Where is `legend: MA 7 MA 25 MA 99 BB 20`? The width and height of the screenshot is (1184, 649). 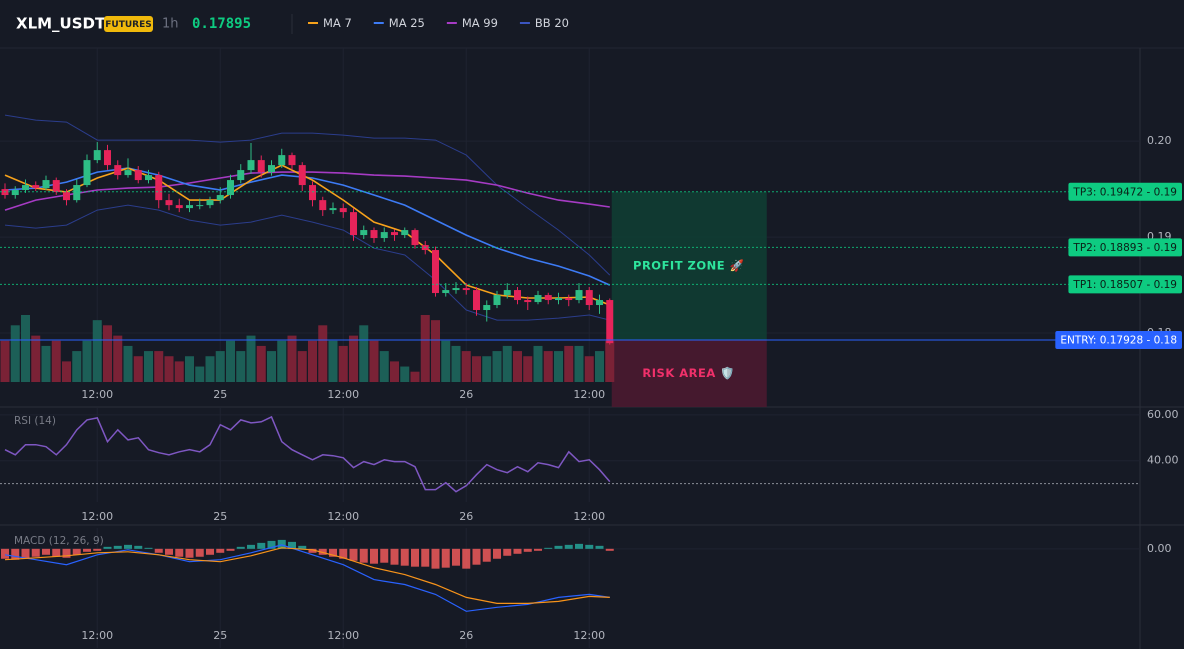
legend: MA 7 MA 25 MA 99 BB 20 is located at coordinates (438, 23).